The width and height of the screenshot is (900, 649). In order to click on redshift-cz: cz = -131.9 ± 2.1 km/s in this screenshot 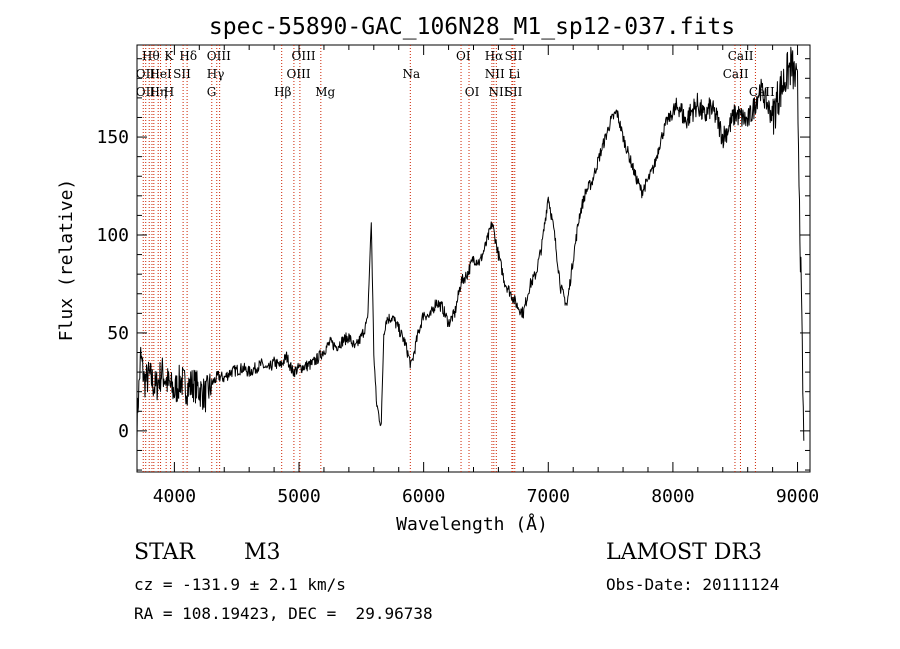, I will do `click(240, 584)`.